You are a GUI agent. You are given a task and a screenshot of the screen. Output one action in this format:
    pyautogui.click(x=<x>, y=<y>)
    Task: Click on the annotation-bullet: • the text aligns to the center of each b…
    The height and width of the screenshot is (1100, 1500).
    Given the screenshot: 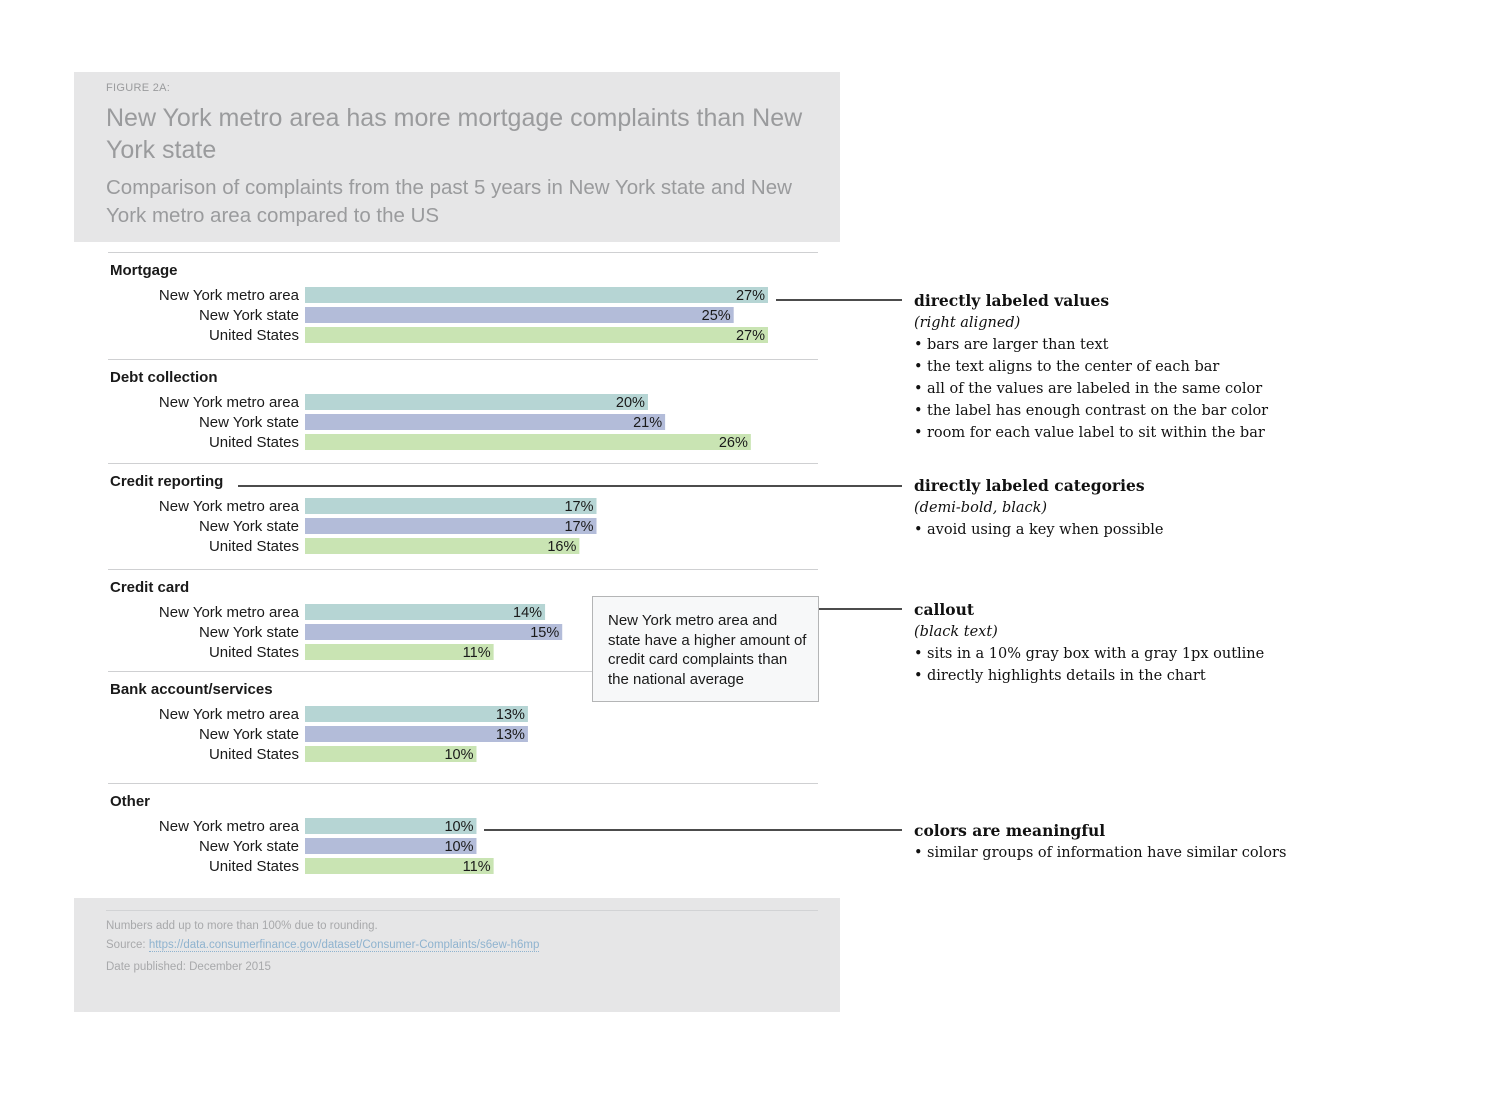 What is the action you would take?
    pyautogui.click(x=1067, y=367)
    